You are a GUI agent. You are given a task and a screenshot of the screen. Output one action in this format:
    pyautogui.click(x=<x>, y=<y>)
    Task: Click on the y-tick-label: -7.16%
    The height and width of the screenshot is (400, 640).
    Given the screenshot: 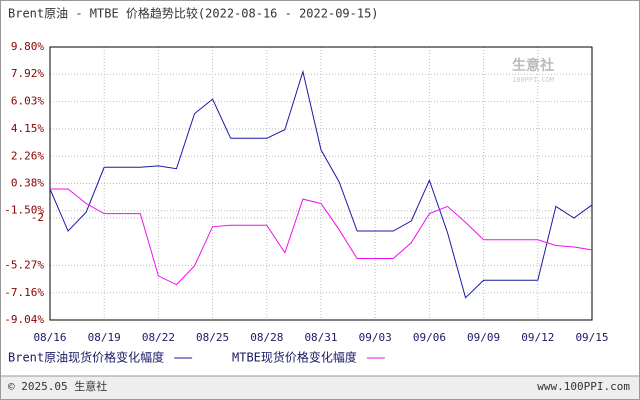 What is the action you would take?
    pyautogui.click(x=24, y=292)
    